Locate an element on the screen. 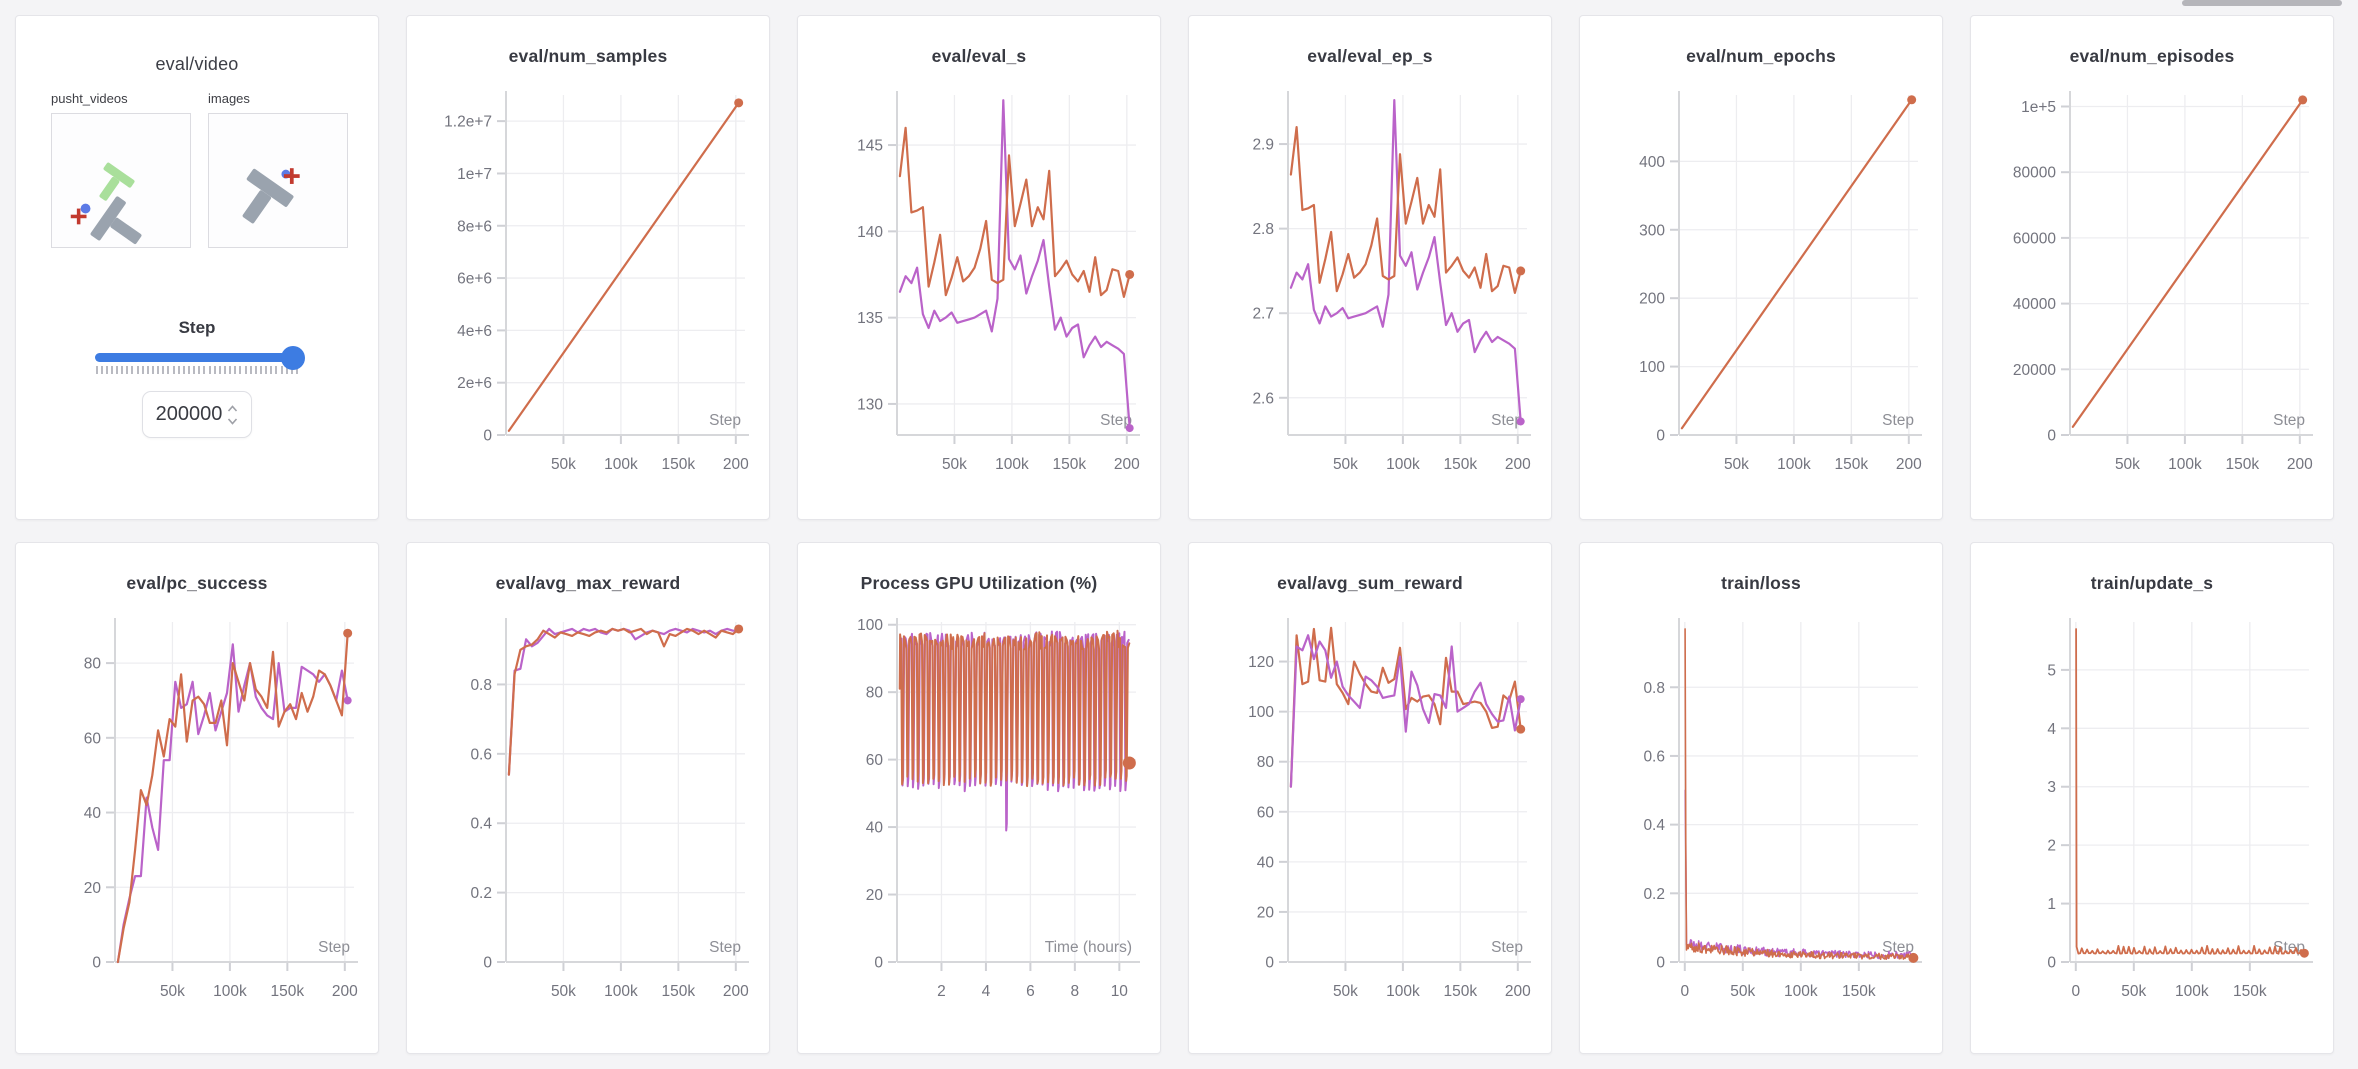 The width and height of the screenshot is (2358, 1069). svg-text: 10 is located at coordinates (1120, 991).